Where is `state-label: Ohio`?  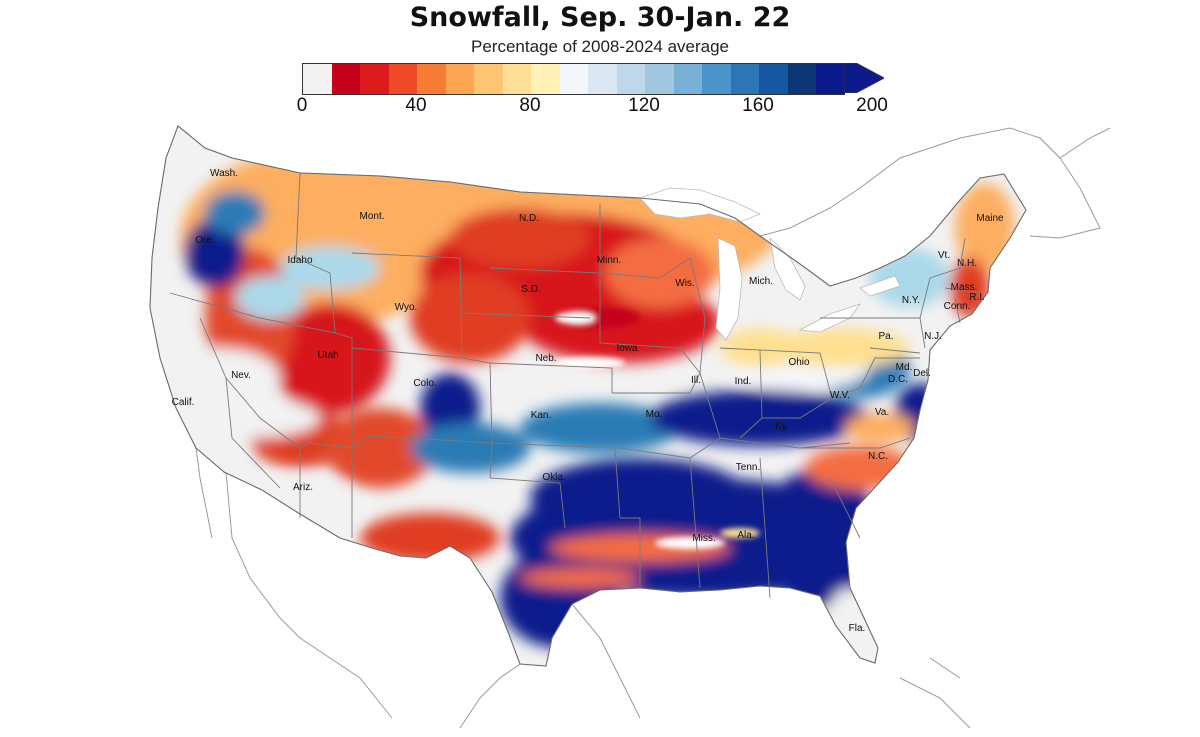 state-label: Ohio is located at coordinates (799, 362).